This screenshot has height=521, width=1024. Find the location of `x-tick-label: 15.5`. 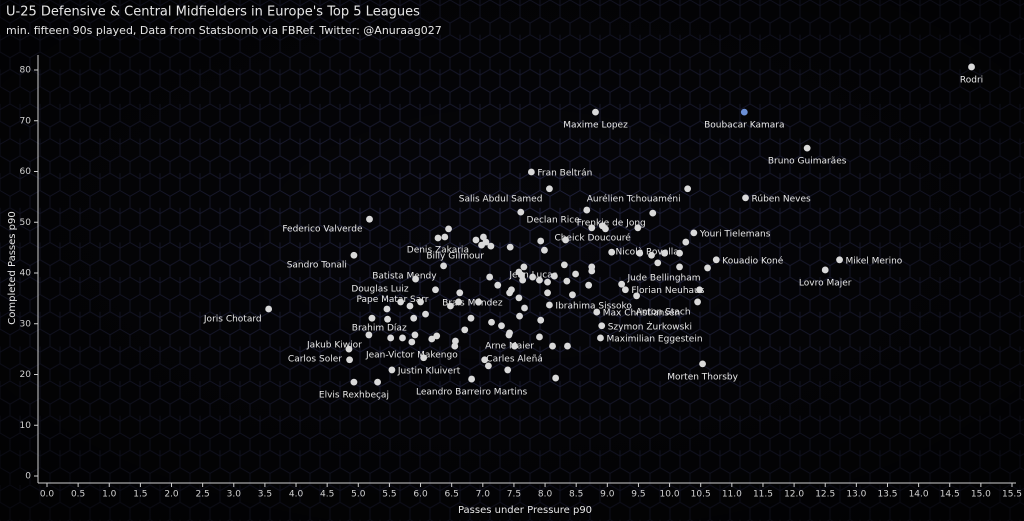

x-tick-label: 15.5 is located at coordinates (1012, 495).